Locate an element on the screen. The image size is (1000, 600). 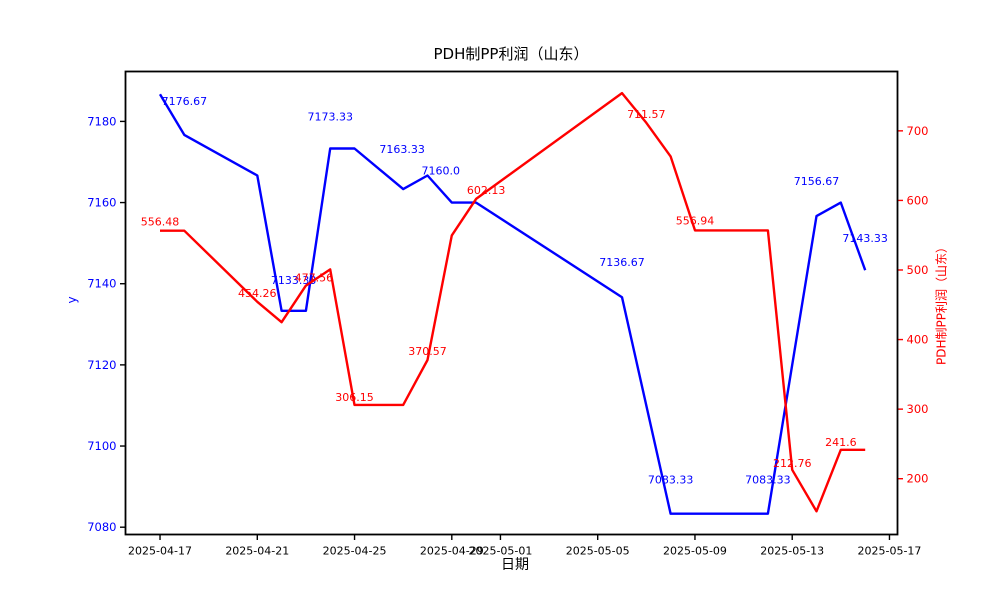
y-left-tick-label: 7100 is located at coordinates (101, 446).